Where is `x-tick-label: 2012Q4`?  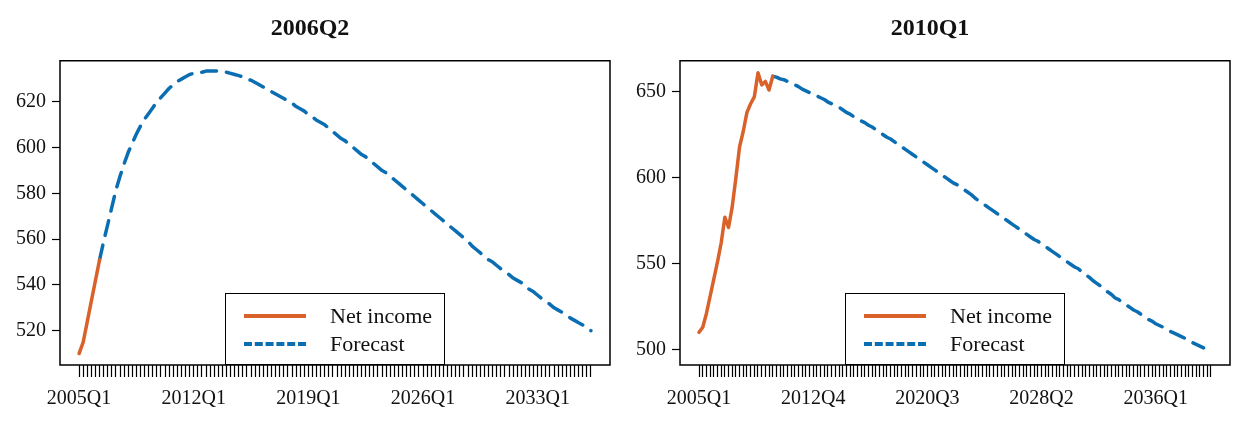
x-tick-label: 2012Q4 is located at coordinates (813, 397).